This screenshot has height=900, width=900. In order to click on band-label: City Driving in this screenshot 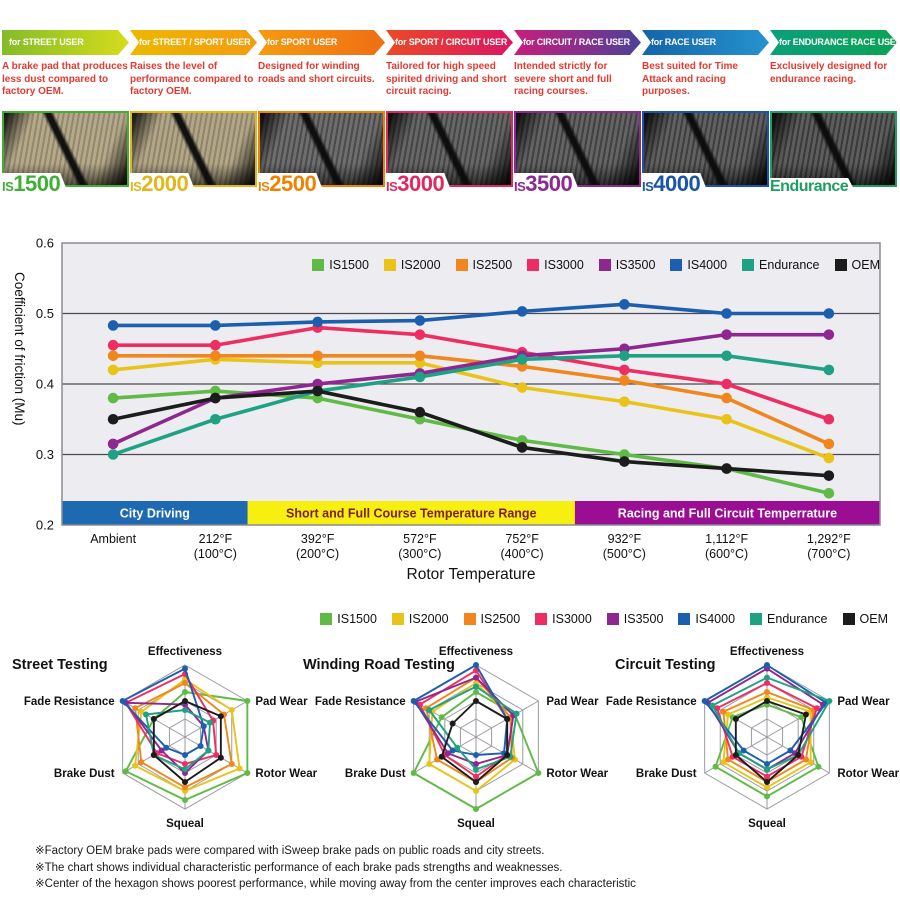, I will do `click(155, 514)`.